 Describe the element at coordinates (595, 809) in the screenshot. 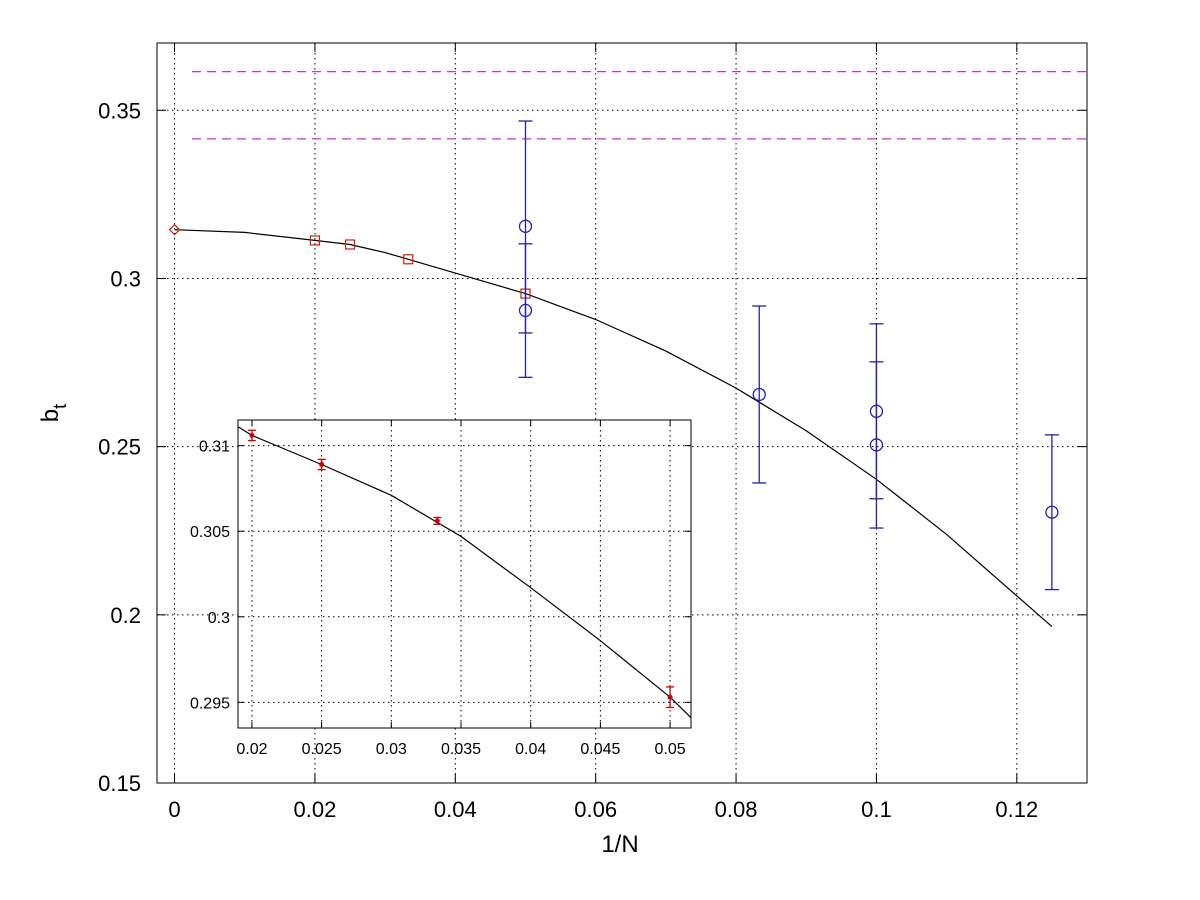

I see `main-x-tick-label: 0.06` at that location.